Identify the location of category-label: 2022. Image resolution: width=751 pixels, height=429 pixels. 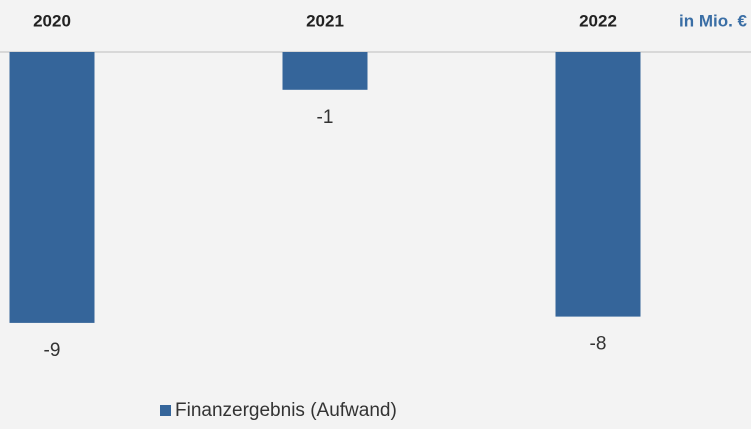
(598, 20).